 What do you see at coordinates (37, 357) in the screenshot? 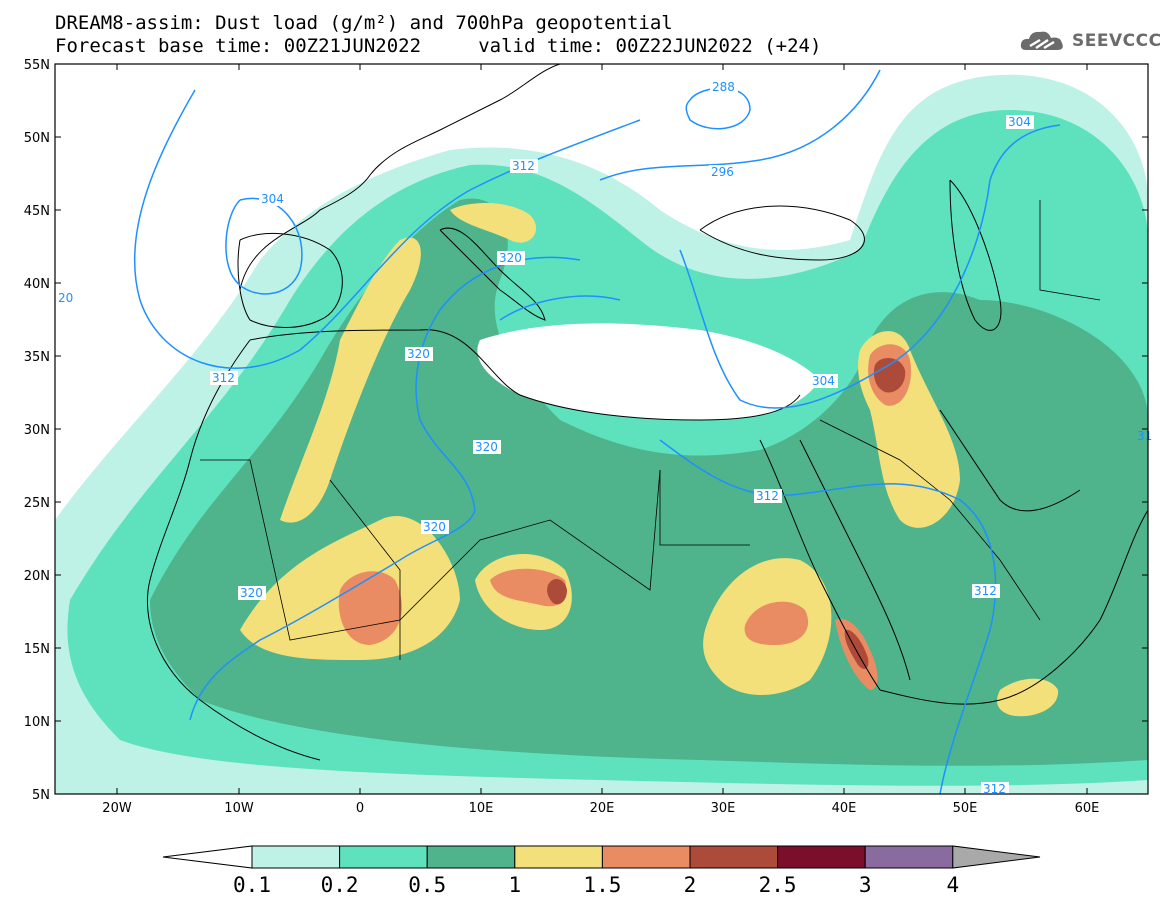
I see `lat-tick-label: 35N` at bounding box center [37, 357].